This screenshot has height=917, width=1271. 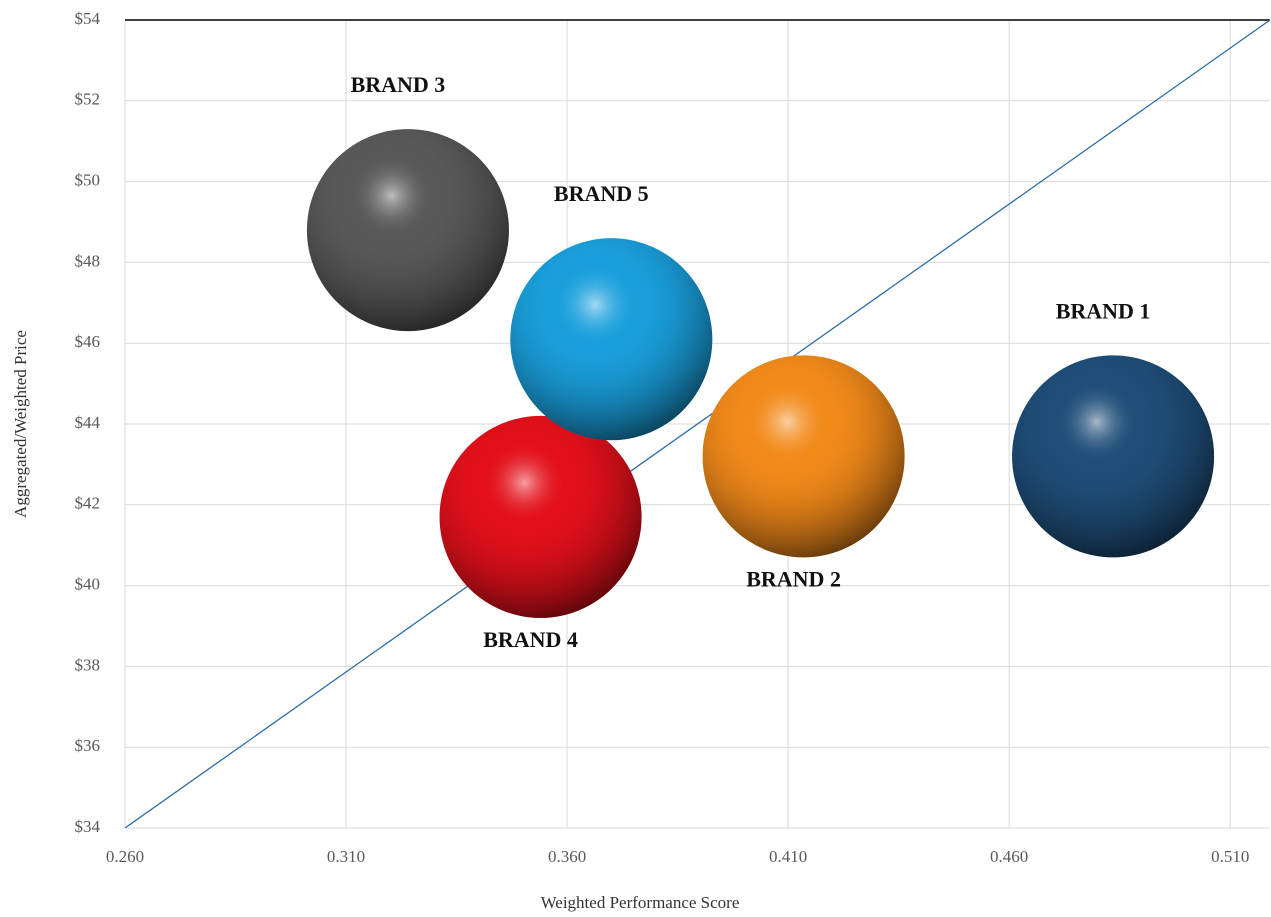 What do you see at coordinates (88, 341) in the screenshot?
I see `y-tick-label: $46` at bounding box center [88, 341].